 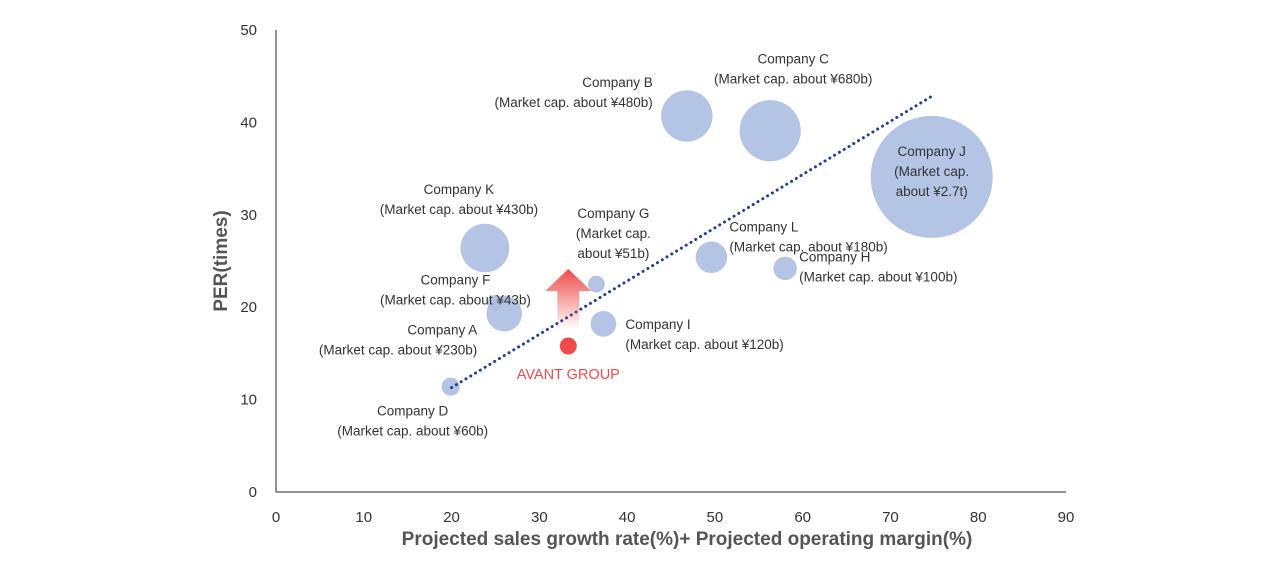 What do you see at coordinates (657, 324) in the screenshot?
I see `bubble-label-line: Company I` at bounding box center [657, 324].